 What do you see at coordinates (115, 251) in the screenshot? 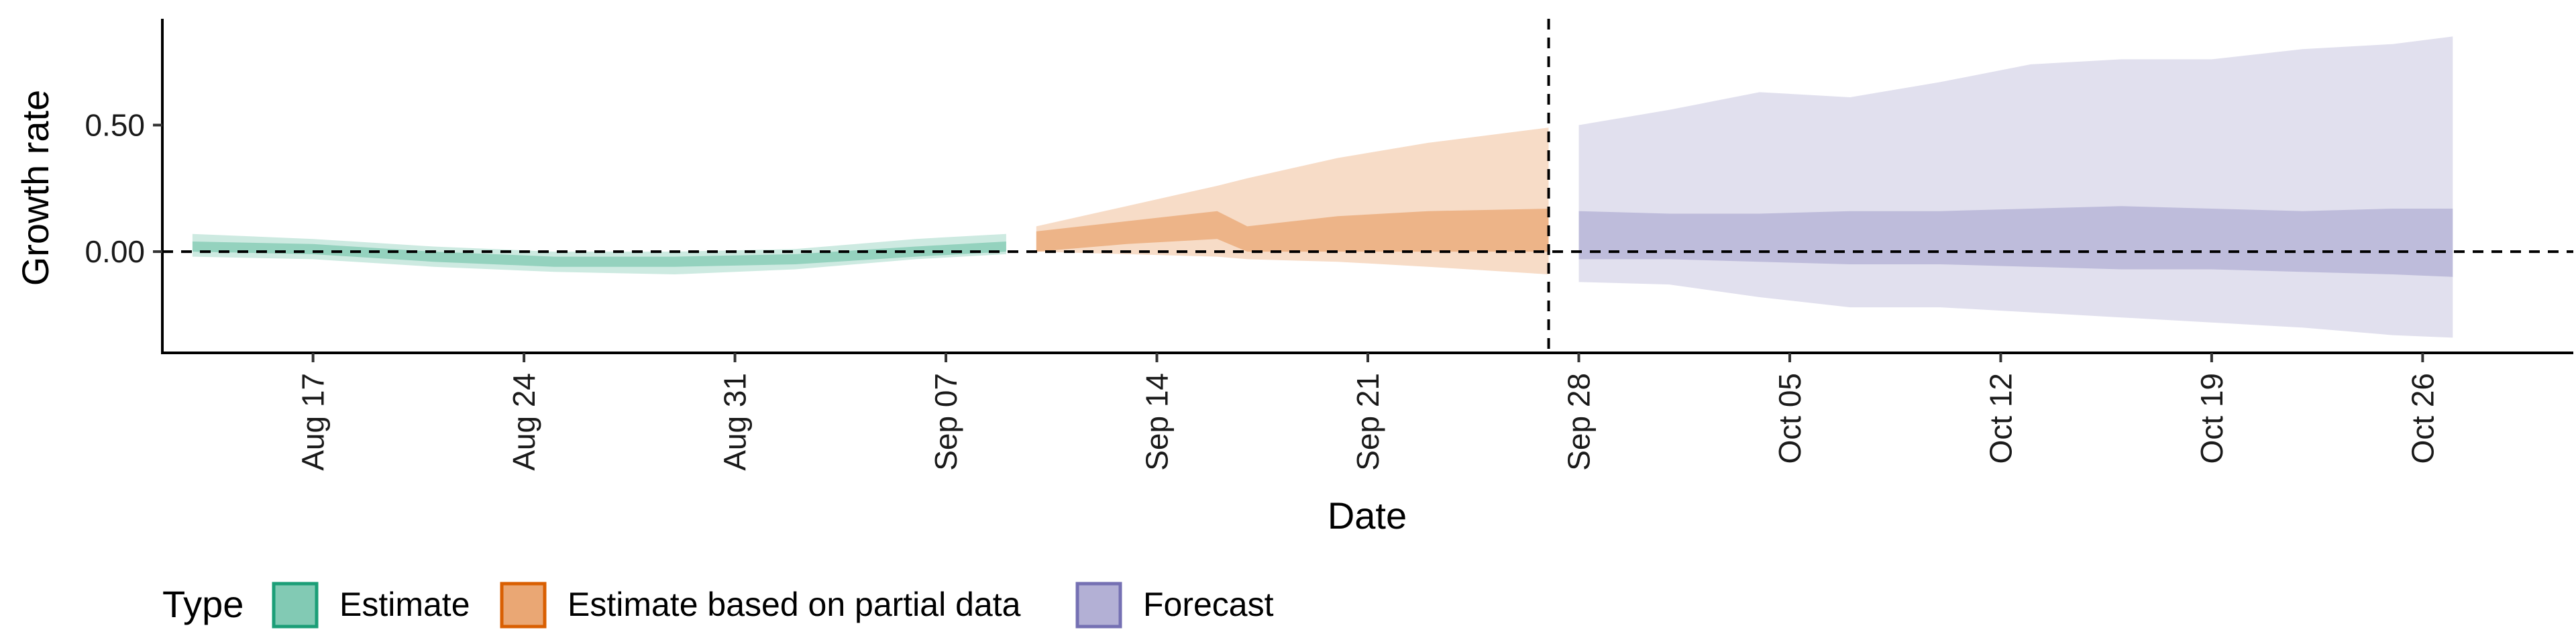
I see `y-tick-label: 0.00` at bounding box center [115, 251].